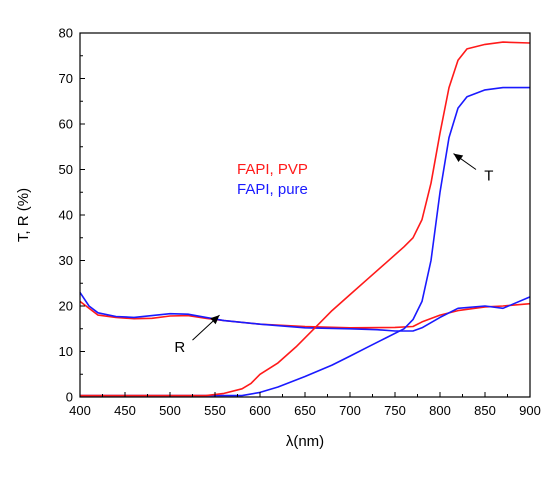 The width and height of the screenshot is (550, 481). Describe the element at coordinates (272, 179) in the screenshot. I see `legend: FAPI, PVP FAPI, pure` at that location.